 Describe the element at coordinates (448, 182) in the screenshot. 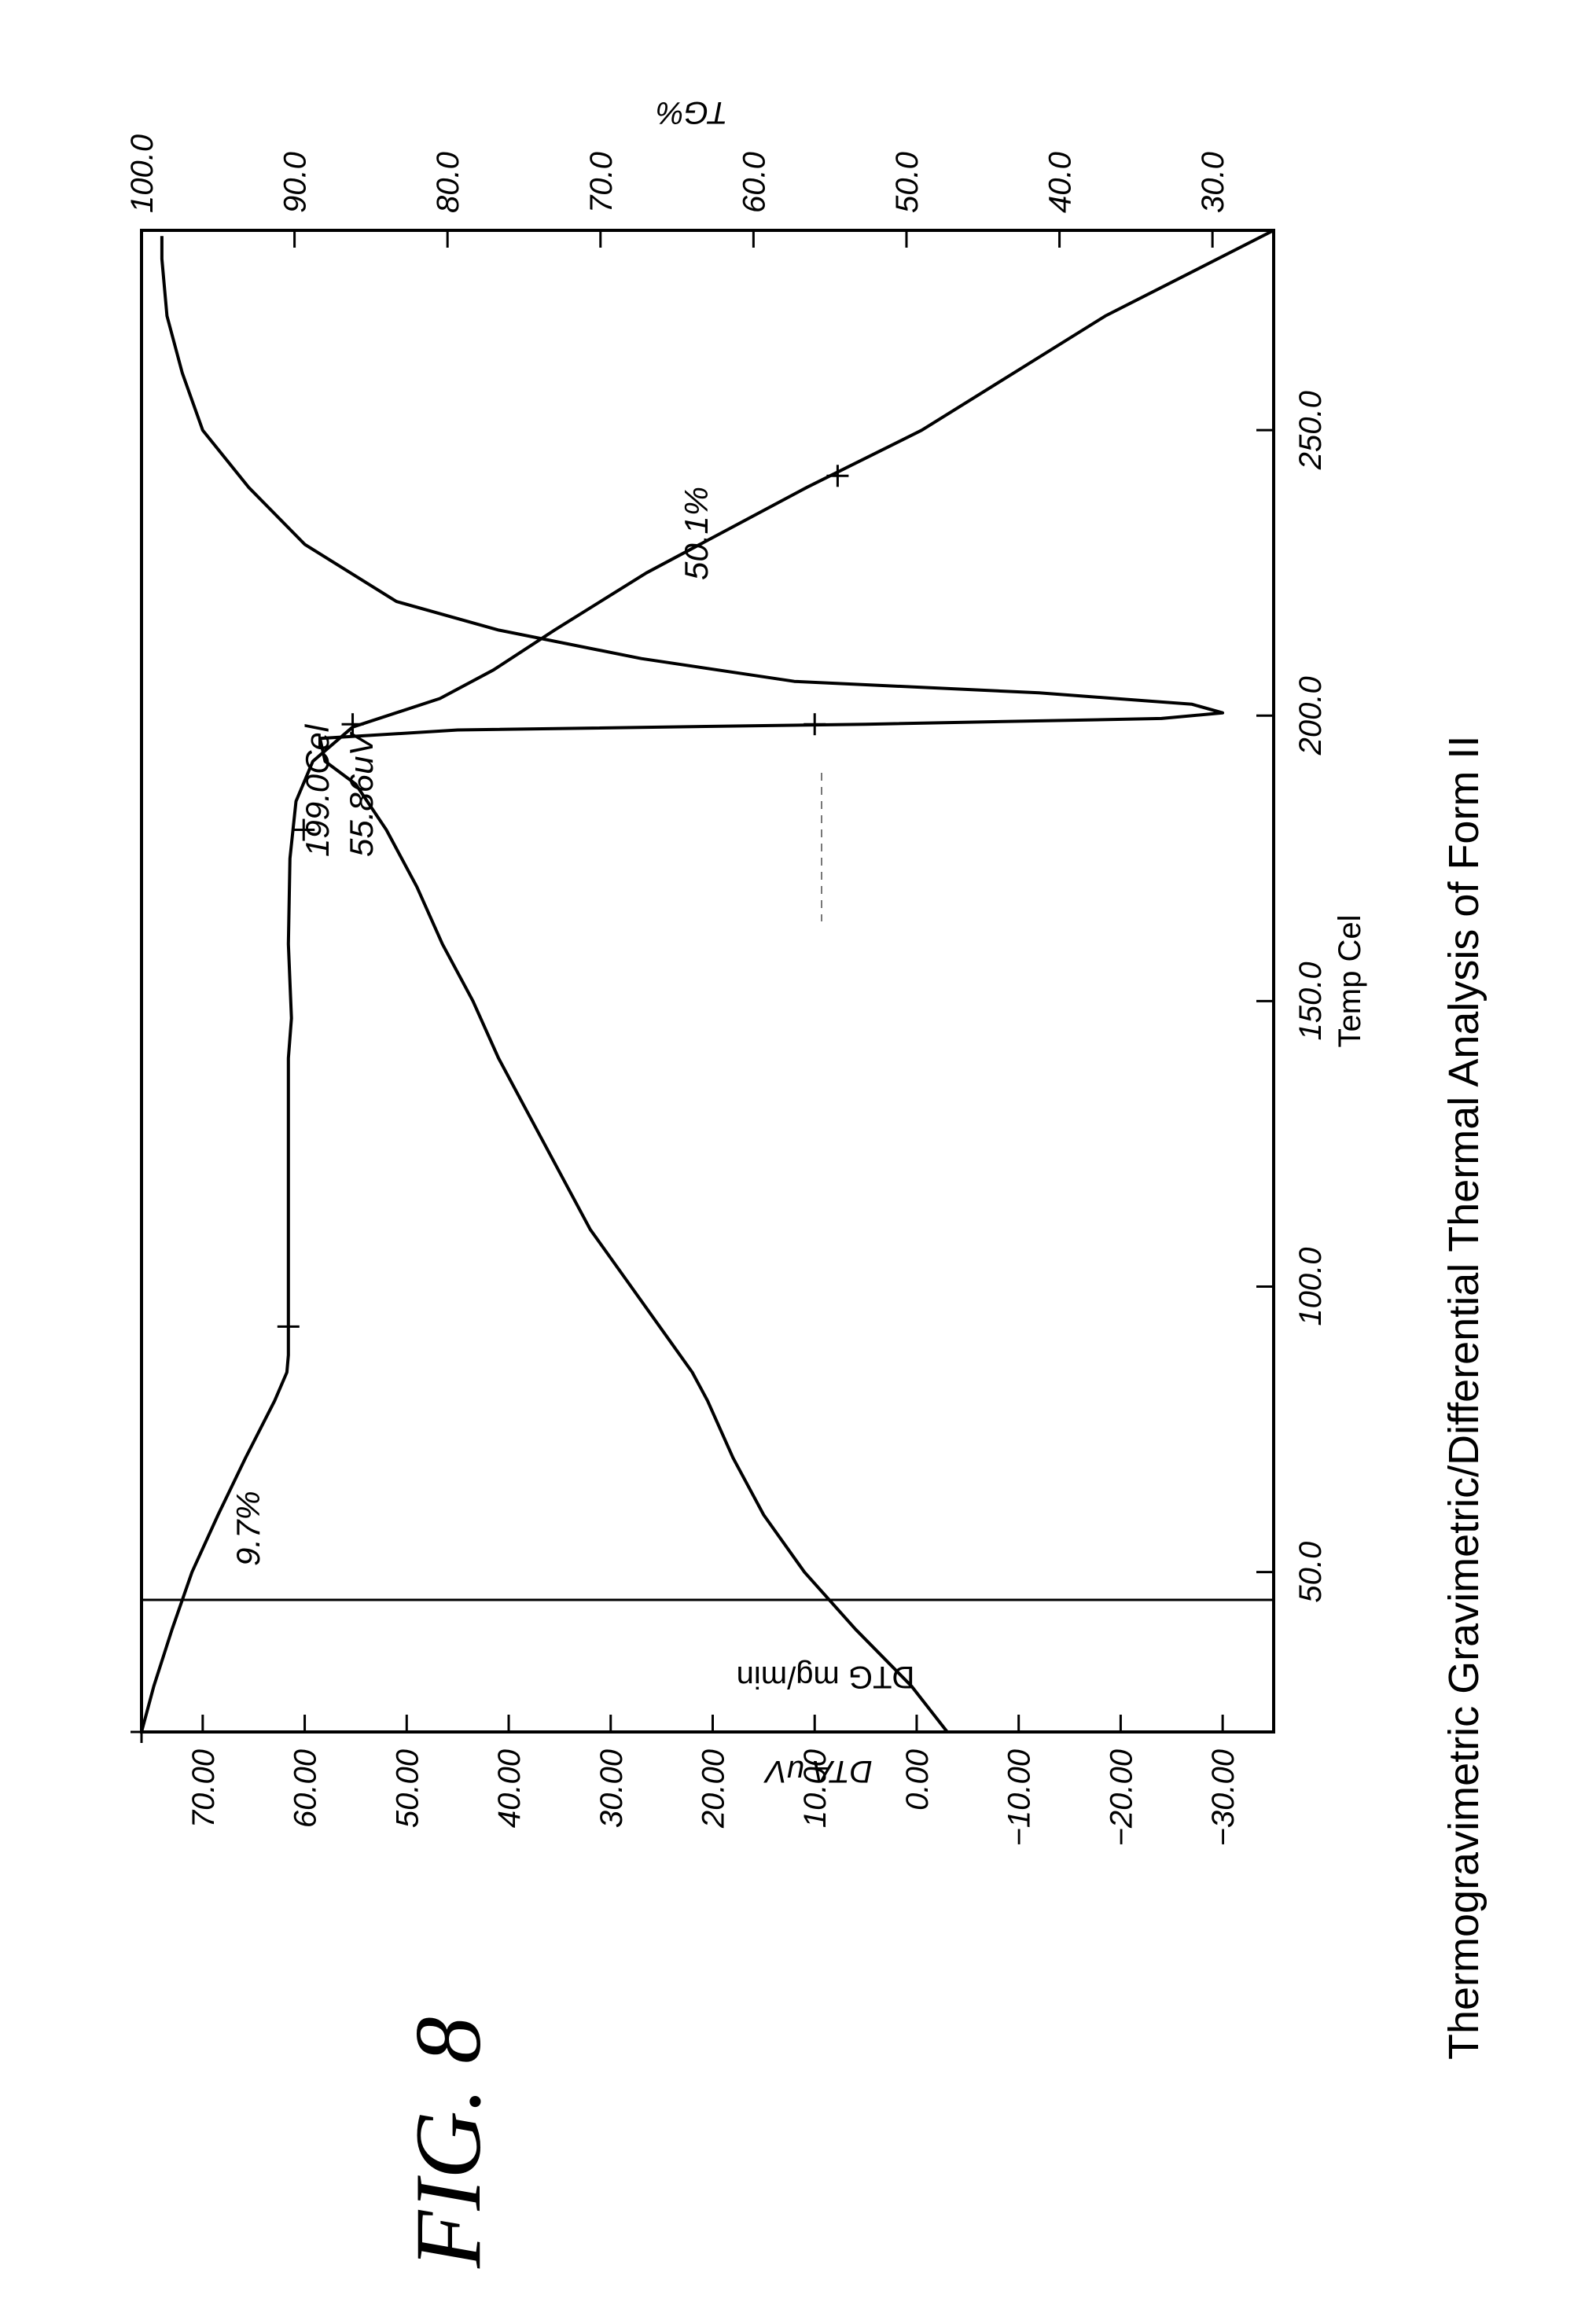

I see `right-tick-label: 80.0` at that location.